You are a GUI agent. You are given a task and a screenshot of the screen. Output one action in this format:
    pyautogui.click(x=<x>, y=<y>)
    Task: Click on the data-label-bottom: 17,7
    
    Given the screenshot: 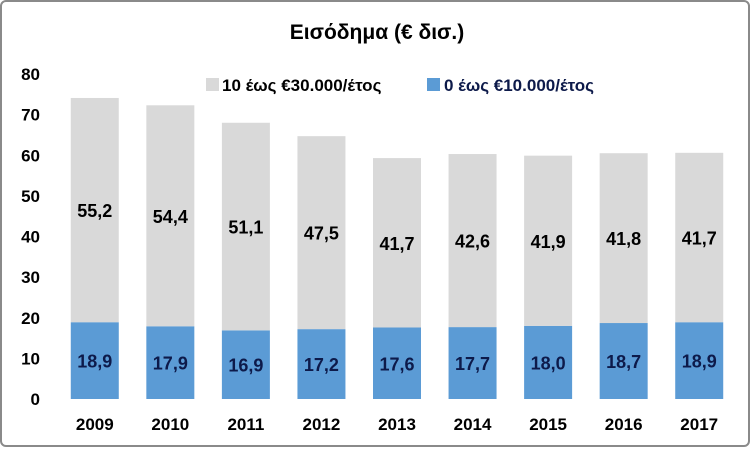 What is the action you would take?
    pyautogui.click(x=472, y=364)
    